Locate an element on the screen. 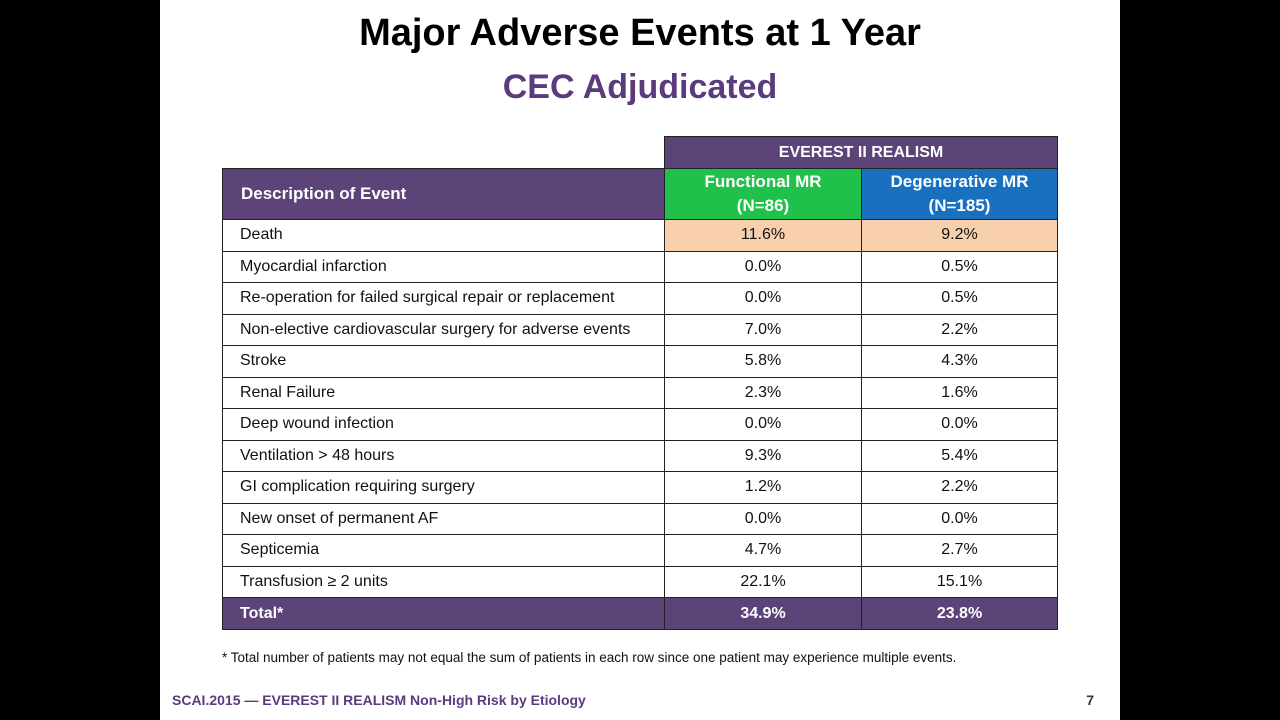  event-name: Stroke is located at coordinates (443, 361).